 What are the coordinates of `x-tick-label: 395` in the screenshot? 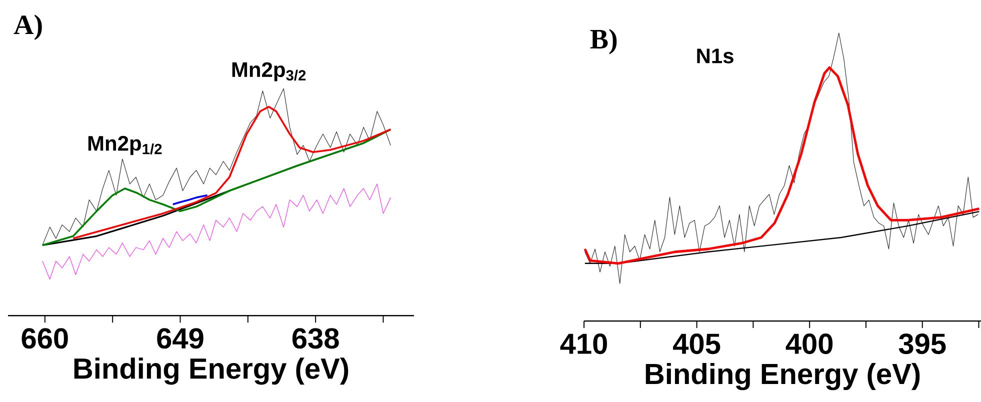 It's located at (922, 344).